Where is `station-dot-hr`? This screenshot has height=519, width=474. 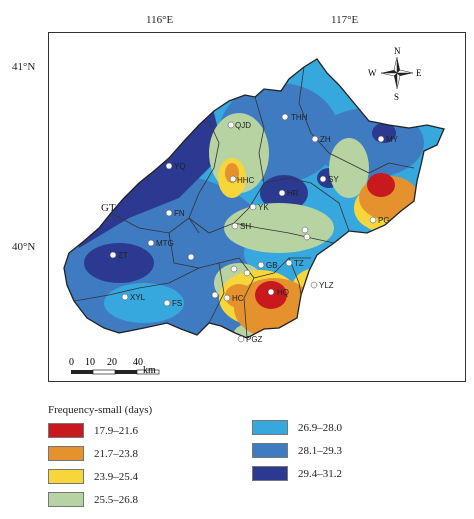
station-dot-hr is located at coordinates (282, 193).